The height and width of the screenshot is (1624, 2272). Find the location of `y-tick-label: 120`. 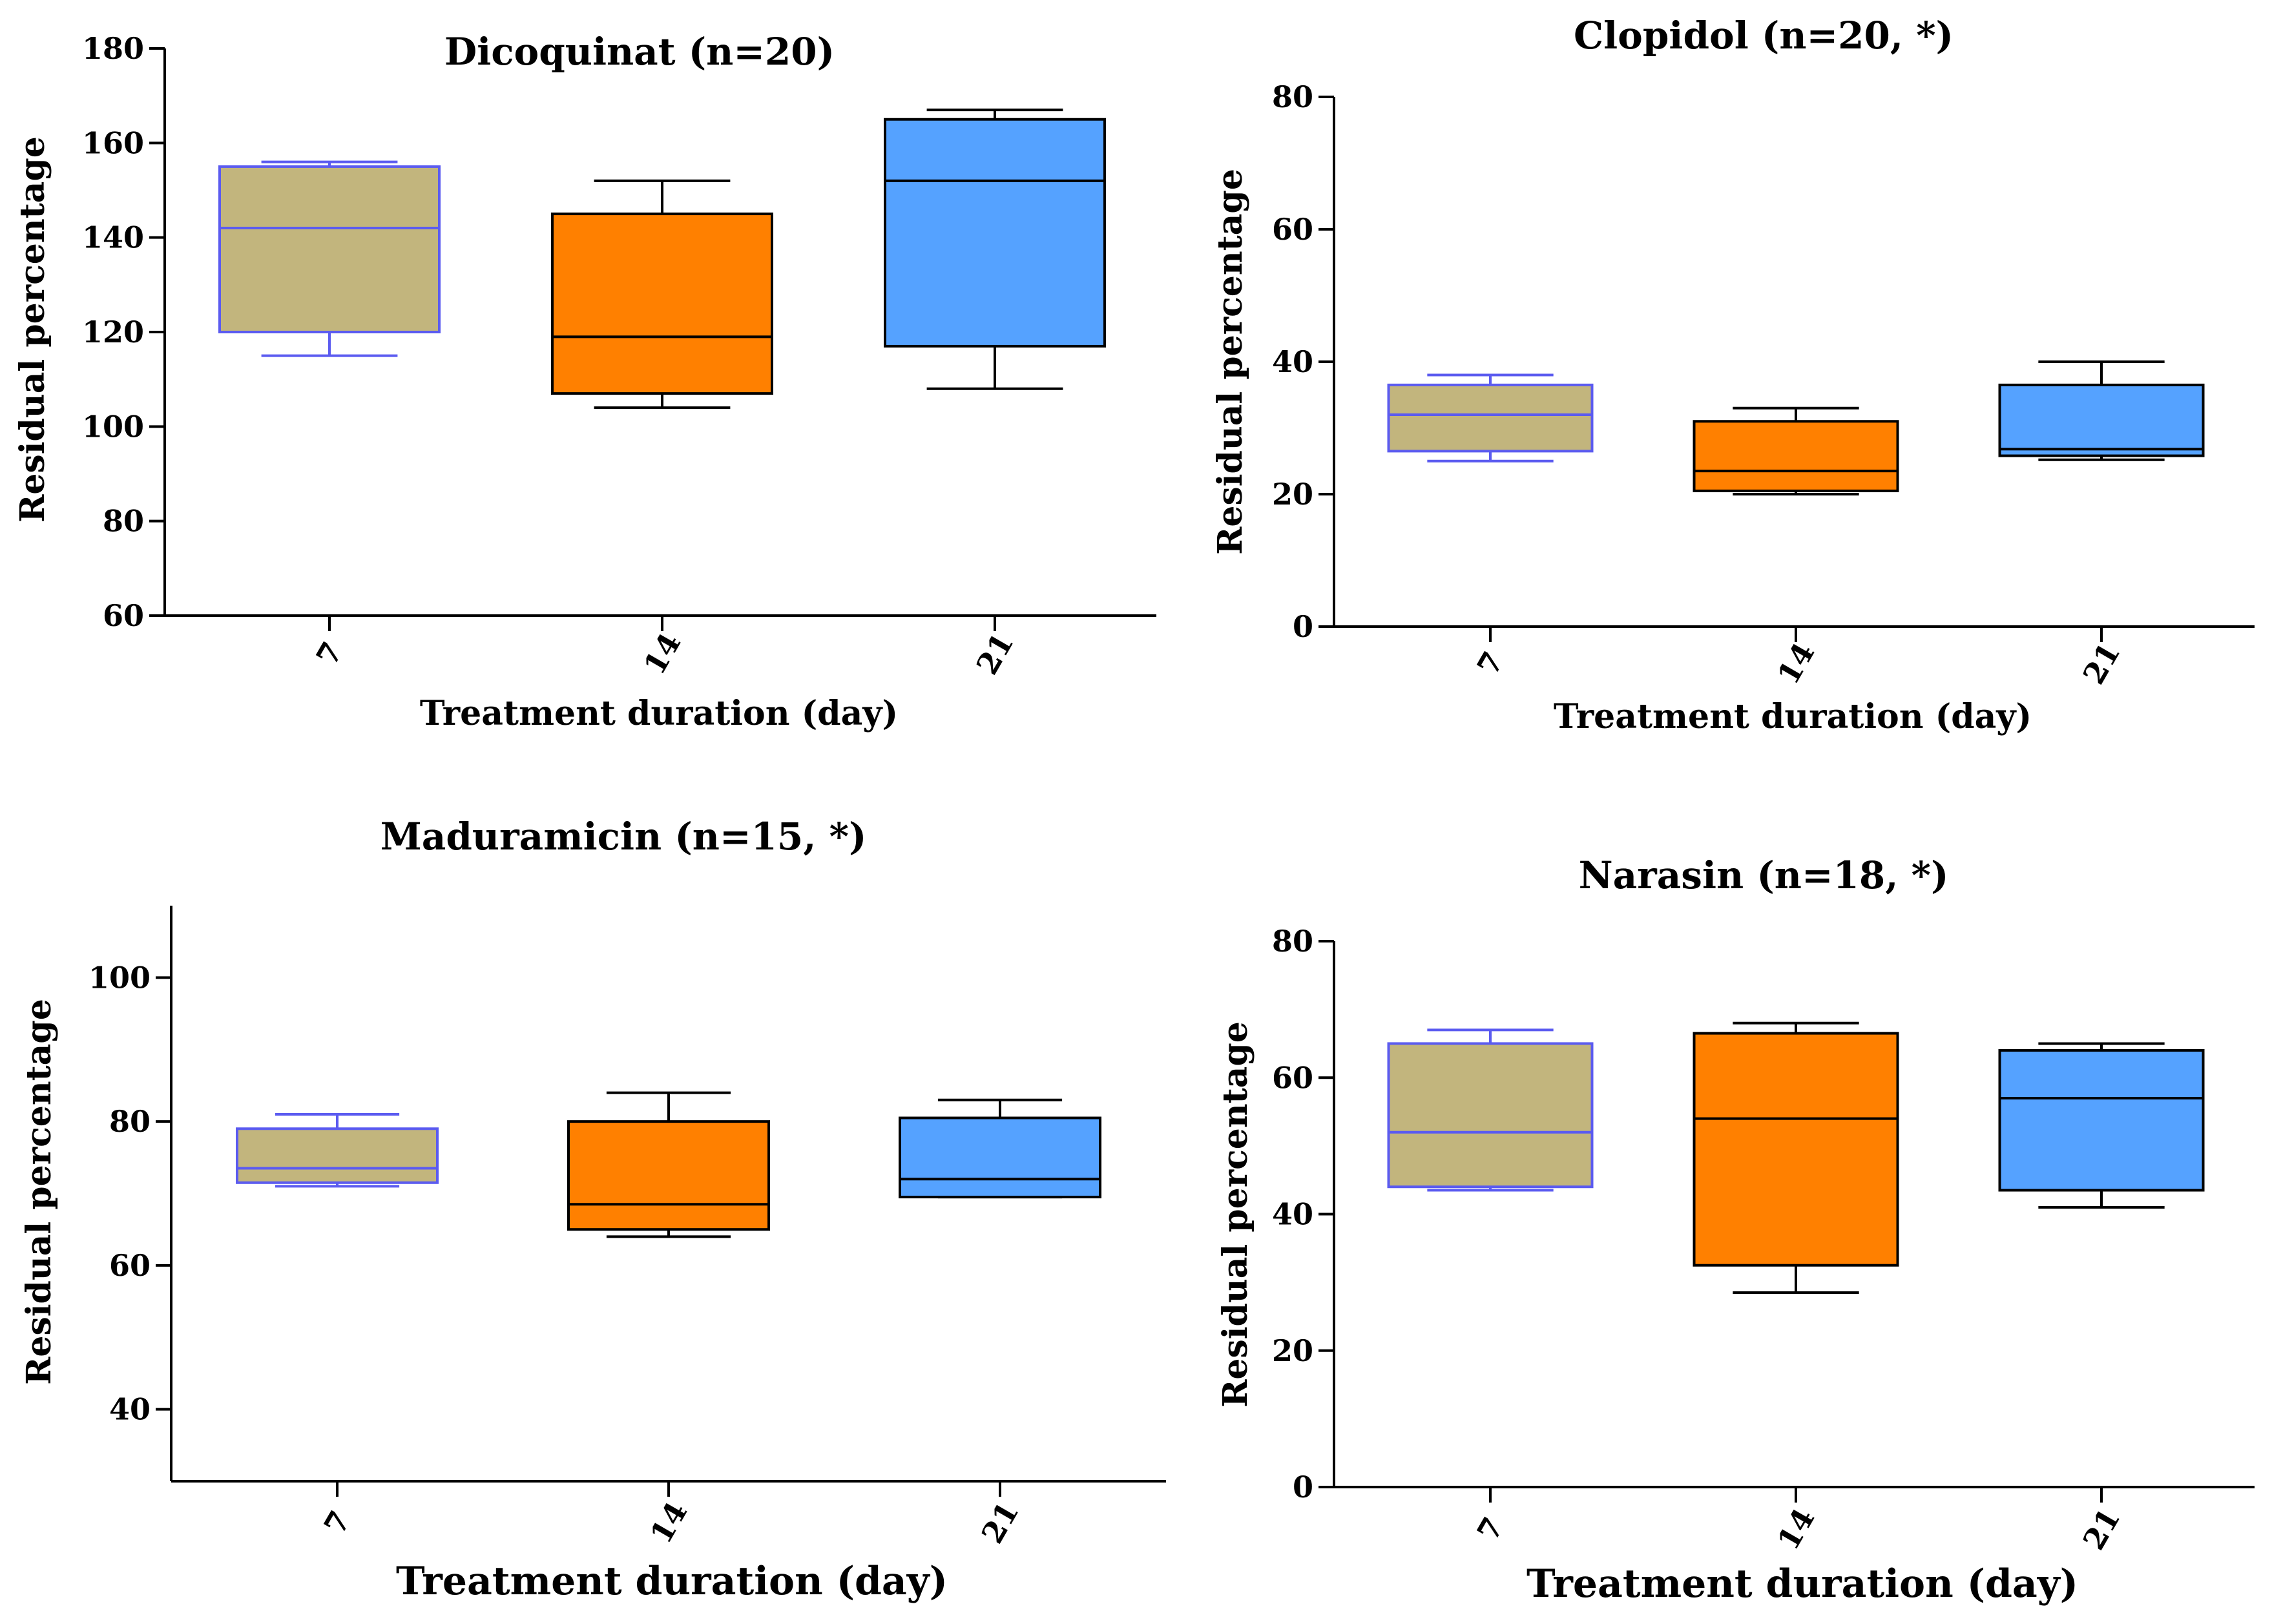

y-tick-label: 120 is located at coordinates (113, 332).